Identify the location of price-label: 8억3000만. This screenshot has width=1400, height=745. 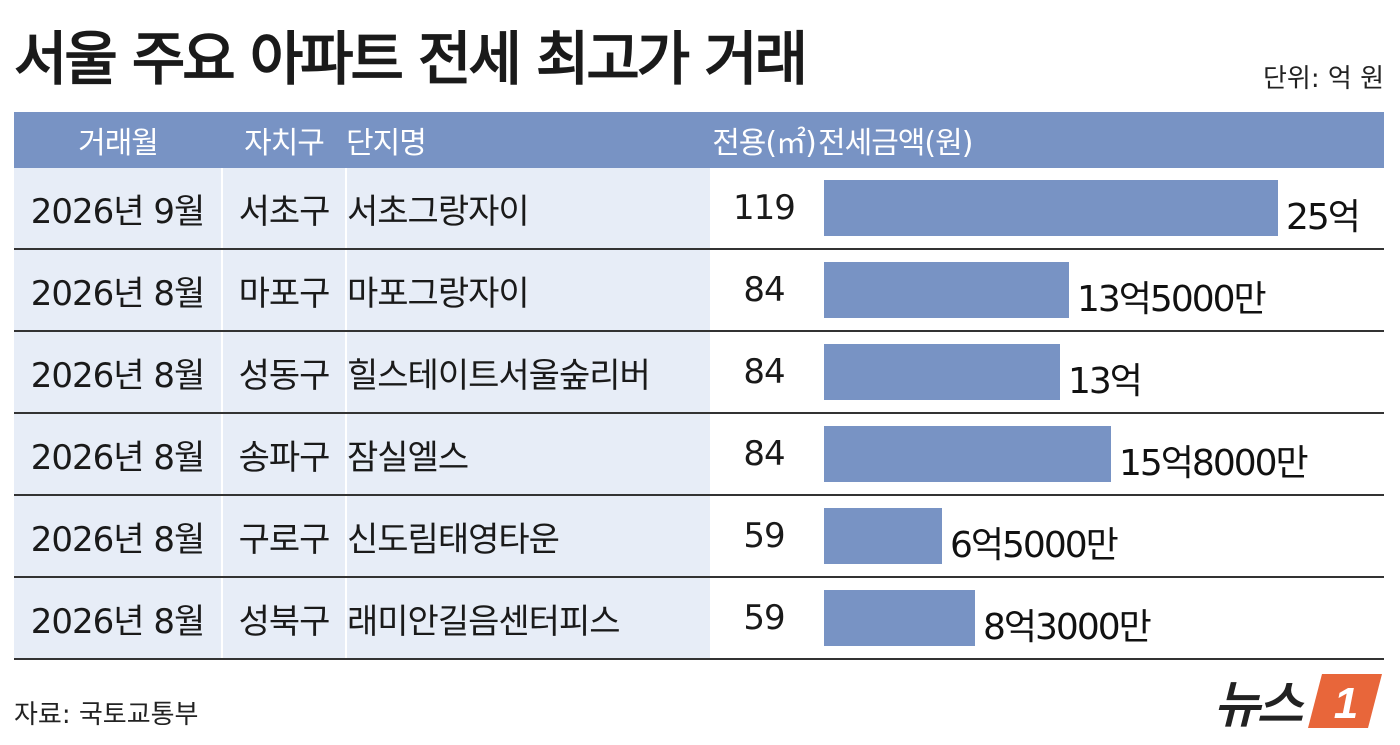
(1067, 627).